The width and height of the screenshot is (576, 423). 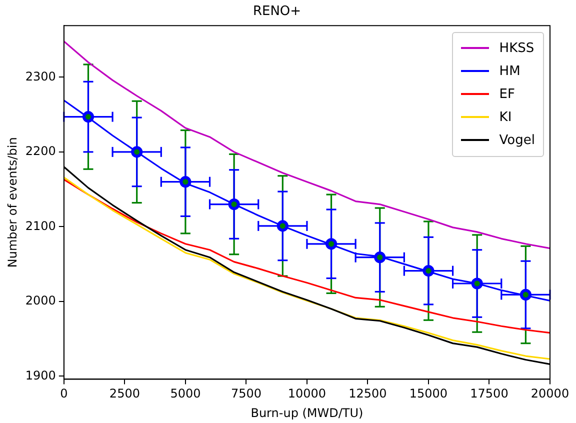 I want to click on x-tick-label: 5000, so click(x=185, y=393).